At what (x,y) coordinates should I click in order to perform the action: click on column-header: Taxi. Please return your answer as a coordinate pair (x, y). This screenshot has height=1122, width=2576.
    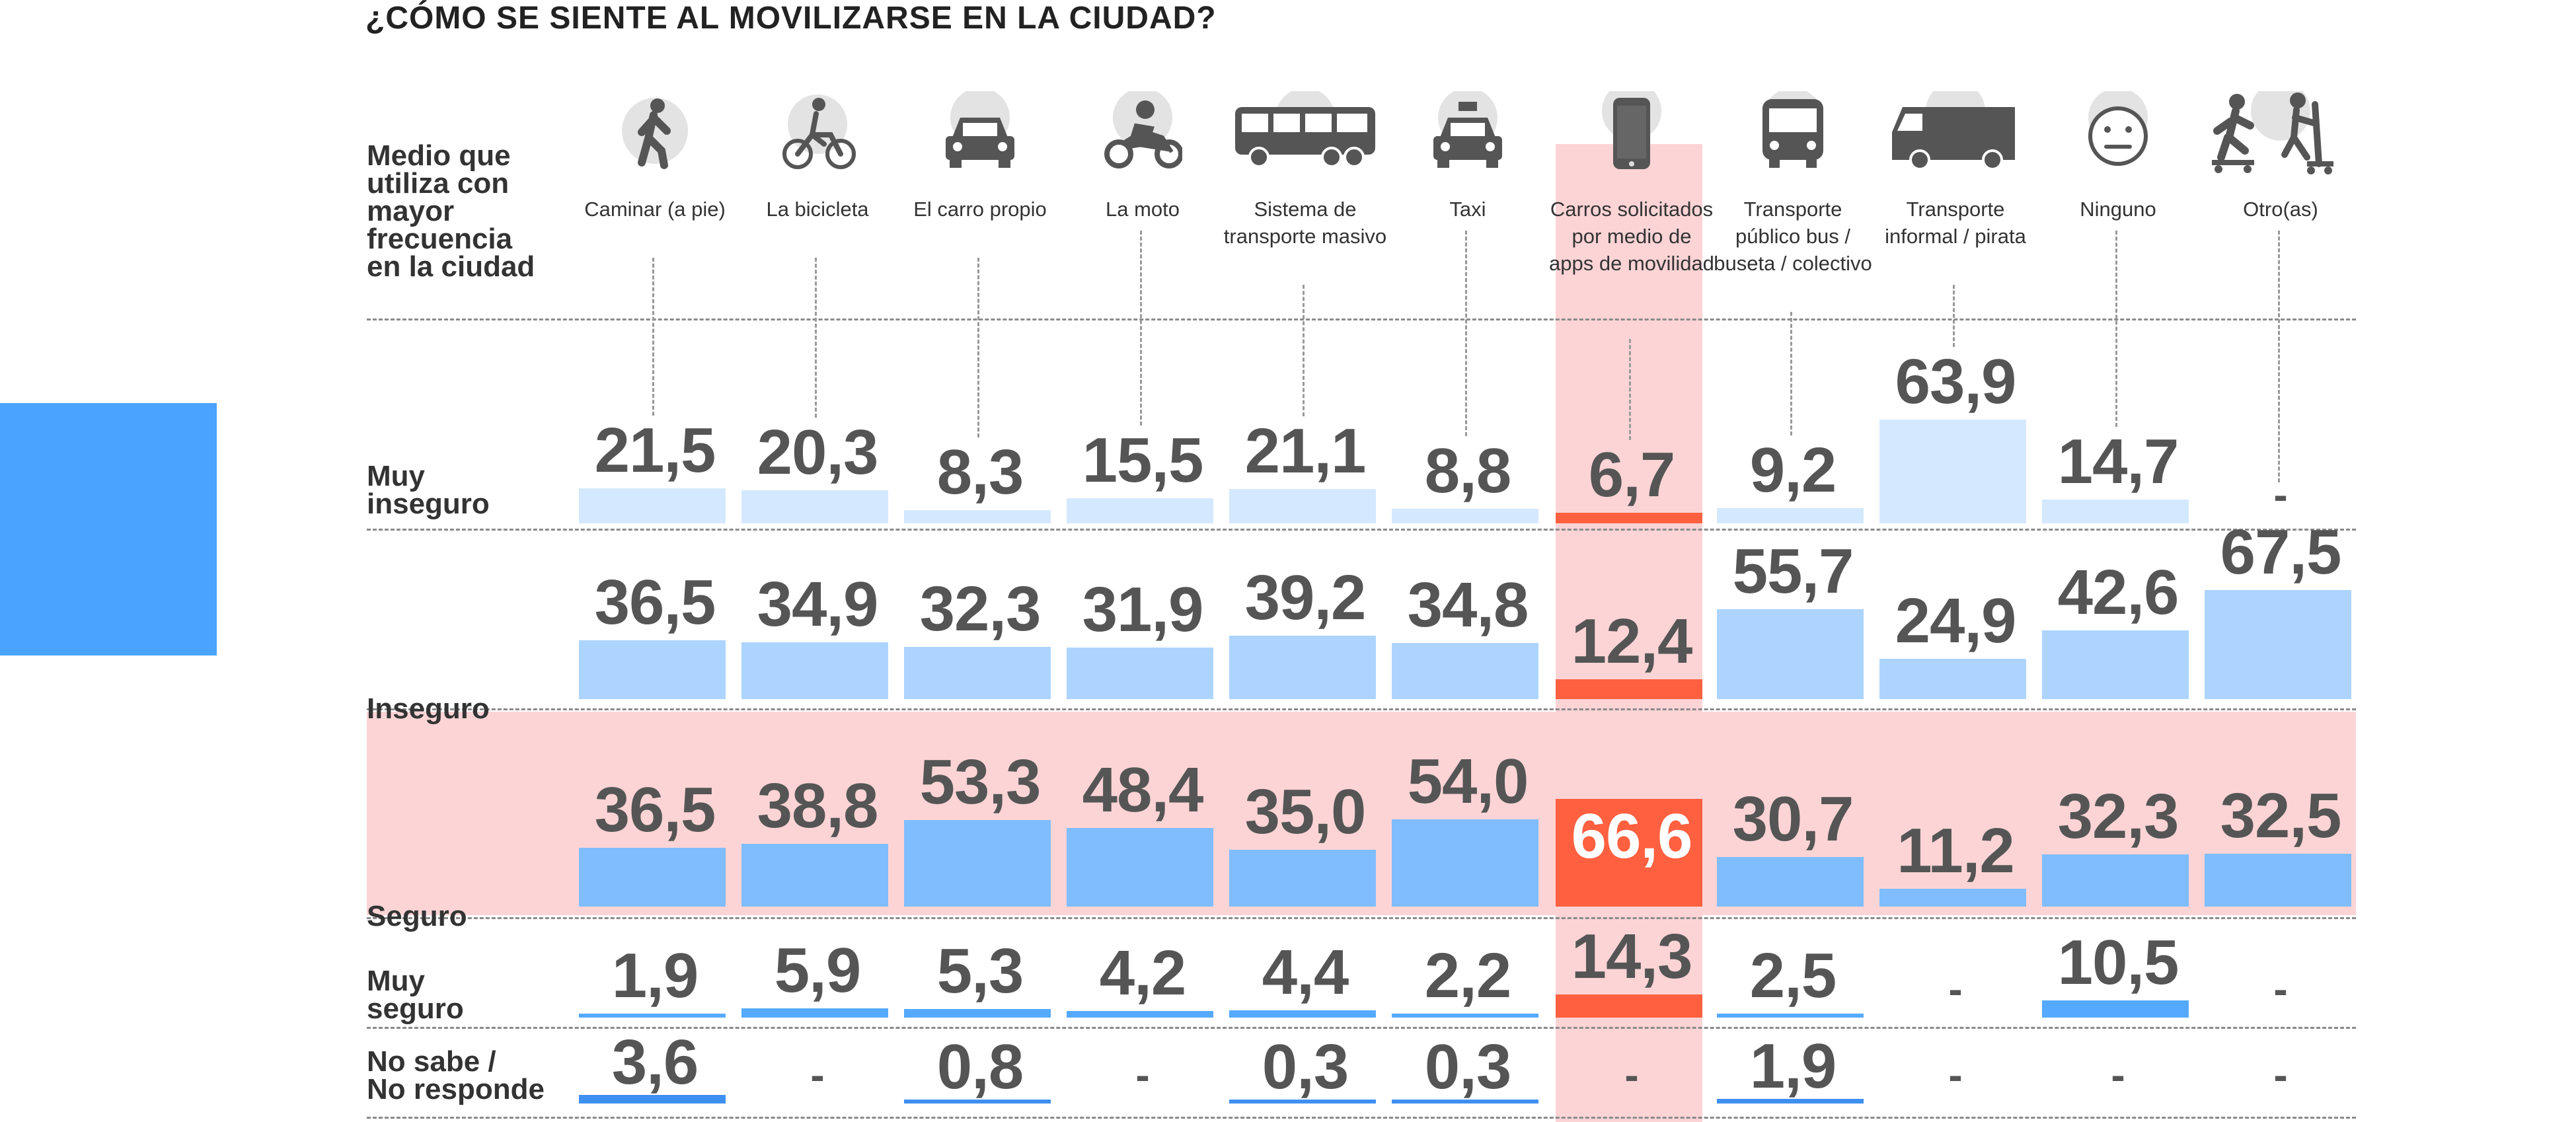
    Looking at the image, I should click on (1468, 204).